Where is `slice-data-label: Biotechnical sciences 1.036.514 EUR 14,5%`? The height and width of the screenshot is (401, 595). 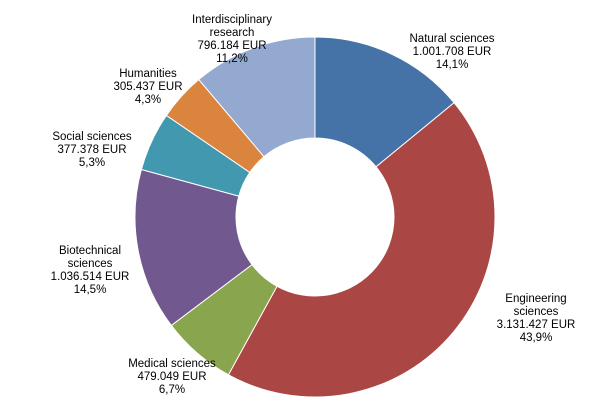 slice-data-label: Biotechnical sciences 1.036.514 EUR 14,5% is located at coordinates (90, 271).